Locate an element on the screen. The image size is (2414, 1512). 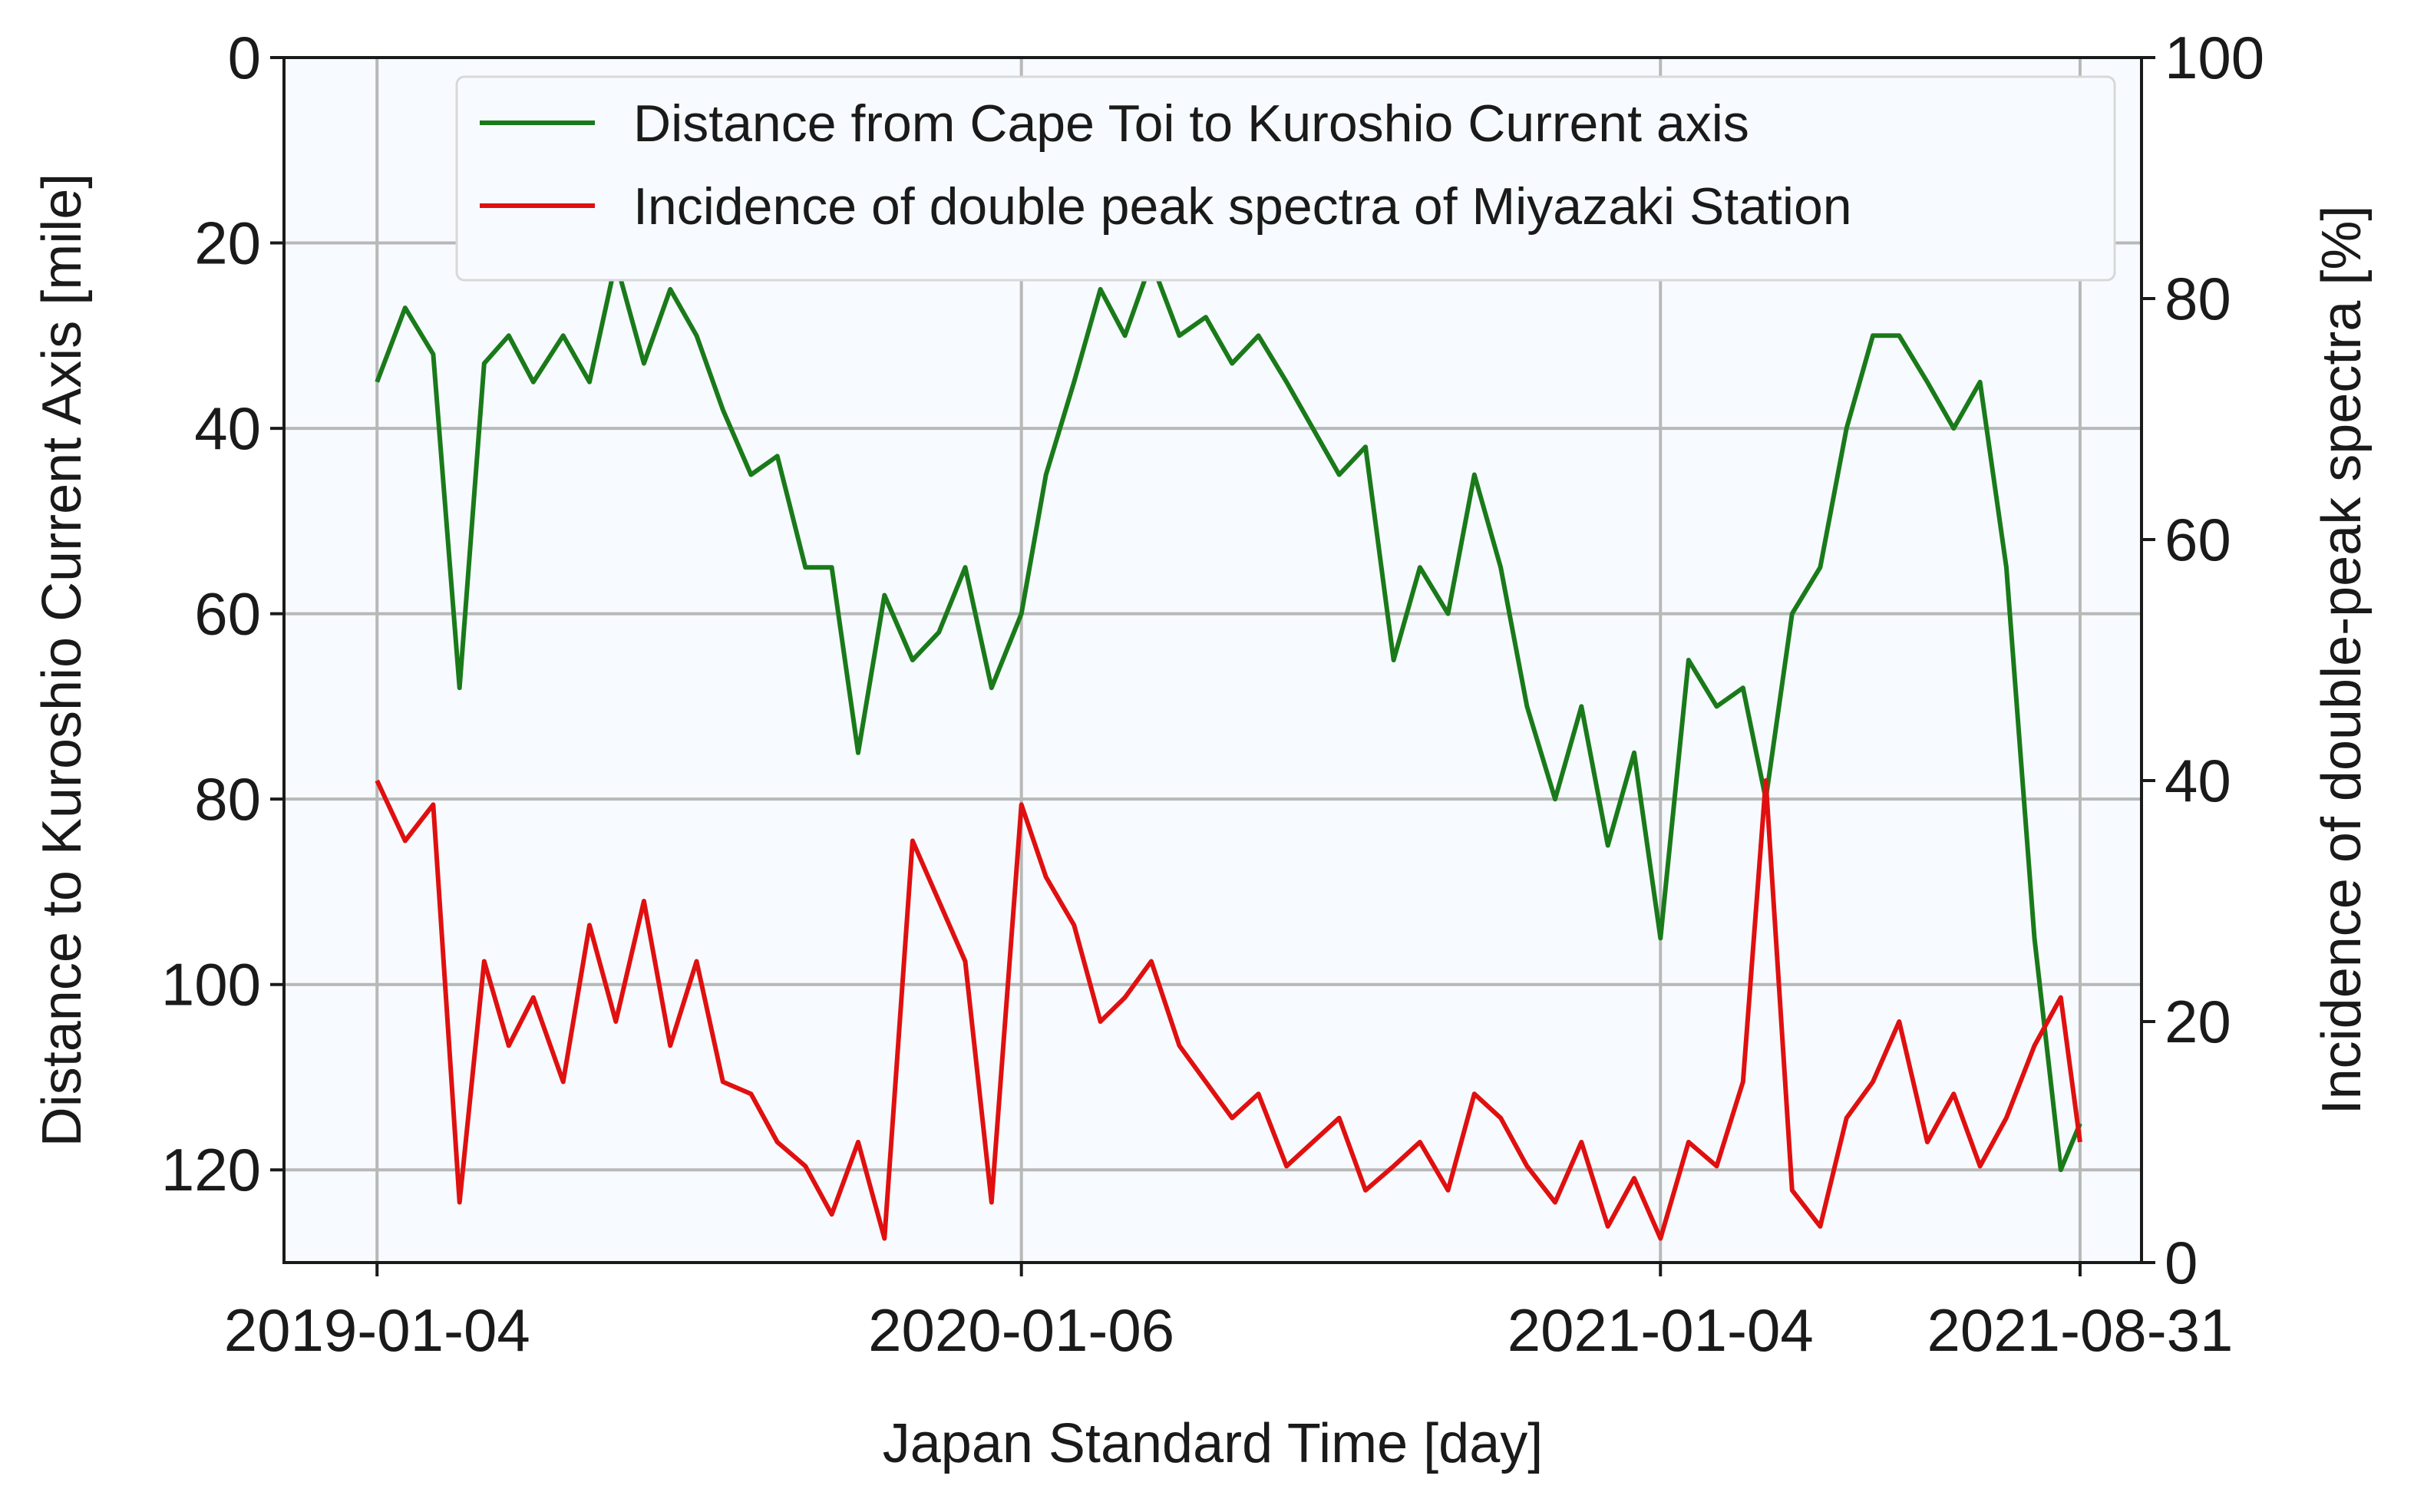
y-right-tick-label: 60 is located at coordinates (2198, 539).